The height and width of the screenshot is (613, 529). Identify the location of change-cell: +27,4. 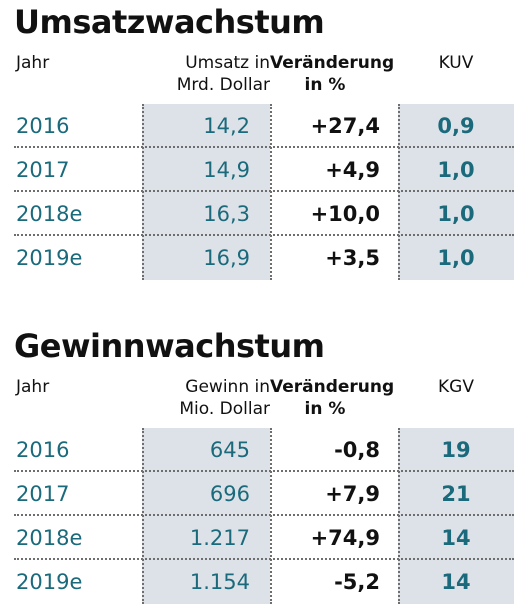
(345, 126).